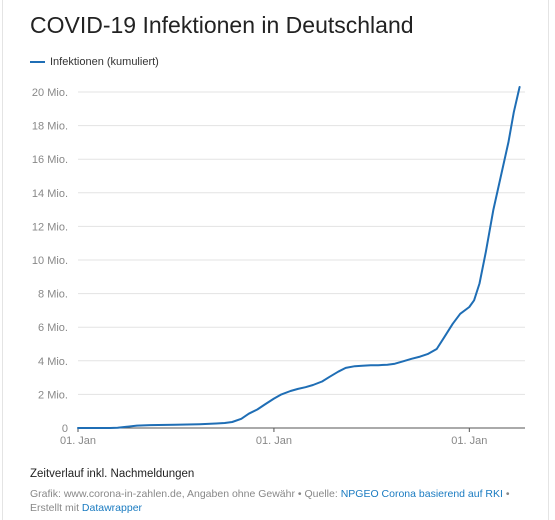 This screenshot has width=555, height=520. Describe the element at coordinates (112, 508) in the screenshot. I see `datawrapper-link: Datawrapper` at that location.